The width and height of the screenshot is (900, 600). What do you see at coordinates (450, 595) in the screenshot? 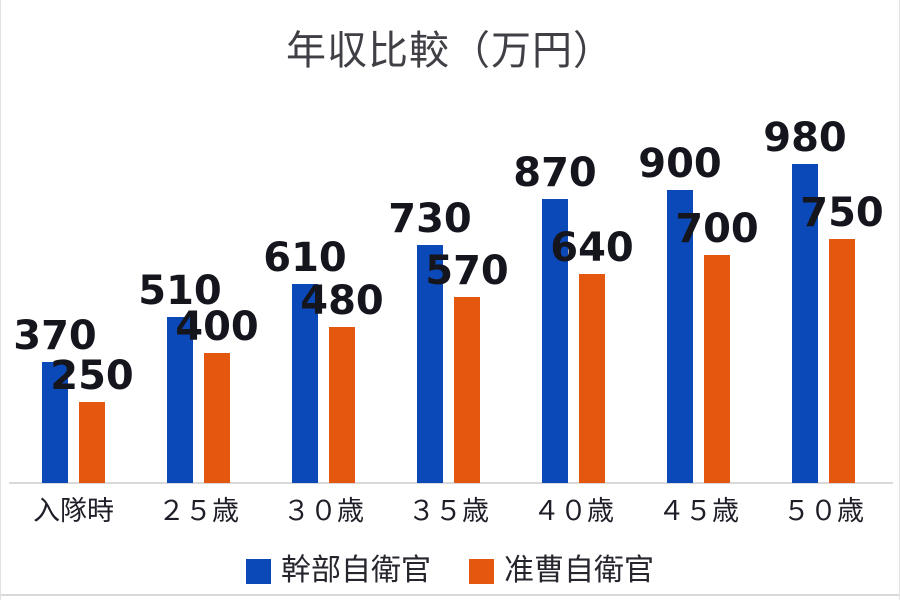
I see `bottom-border` at bounding box center [450, 595].